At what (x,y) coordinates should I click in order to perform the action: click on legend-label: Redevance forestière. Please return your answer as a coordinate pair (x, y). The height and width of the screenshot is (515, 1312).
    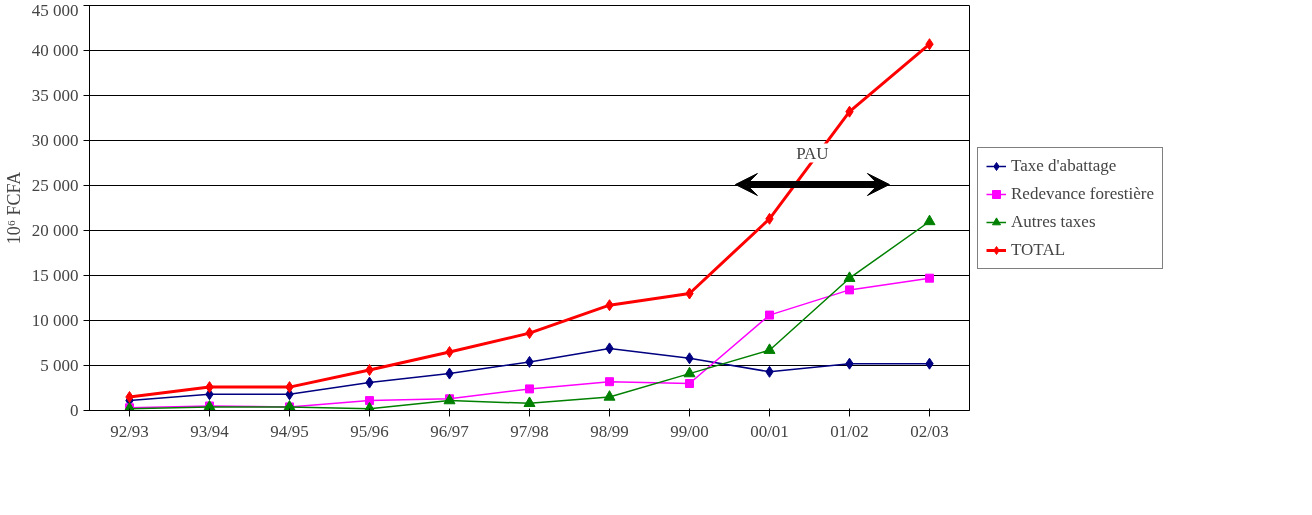
    Looking at the image, I should click on (1082, 193).